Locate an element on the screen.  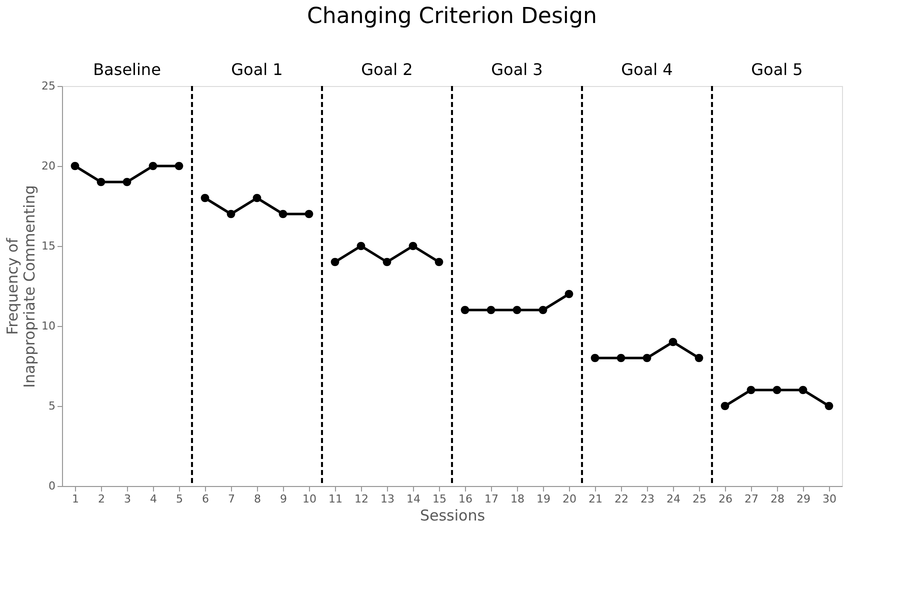
x-tick-label: 19 is located at coordinates (543, 499).